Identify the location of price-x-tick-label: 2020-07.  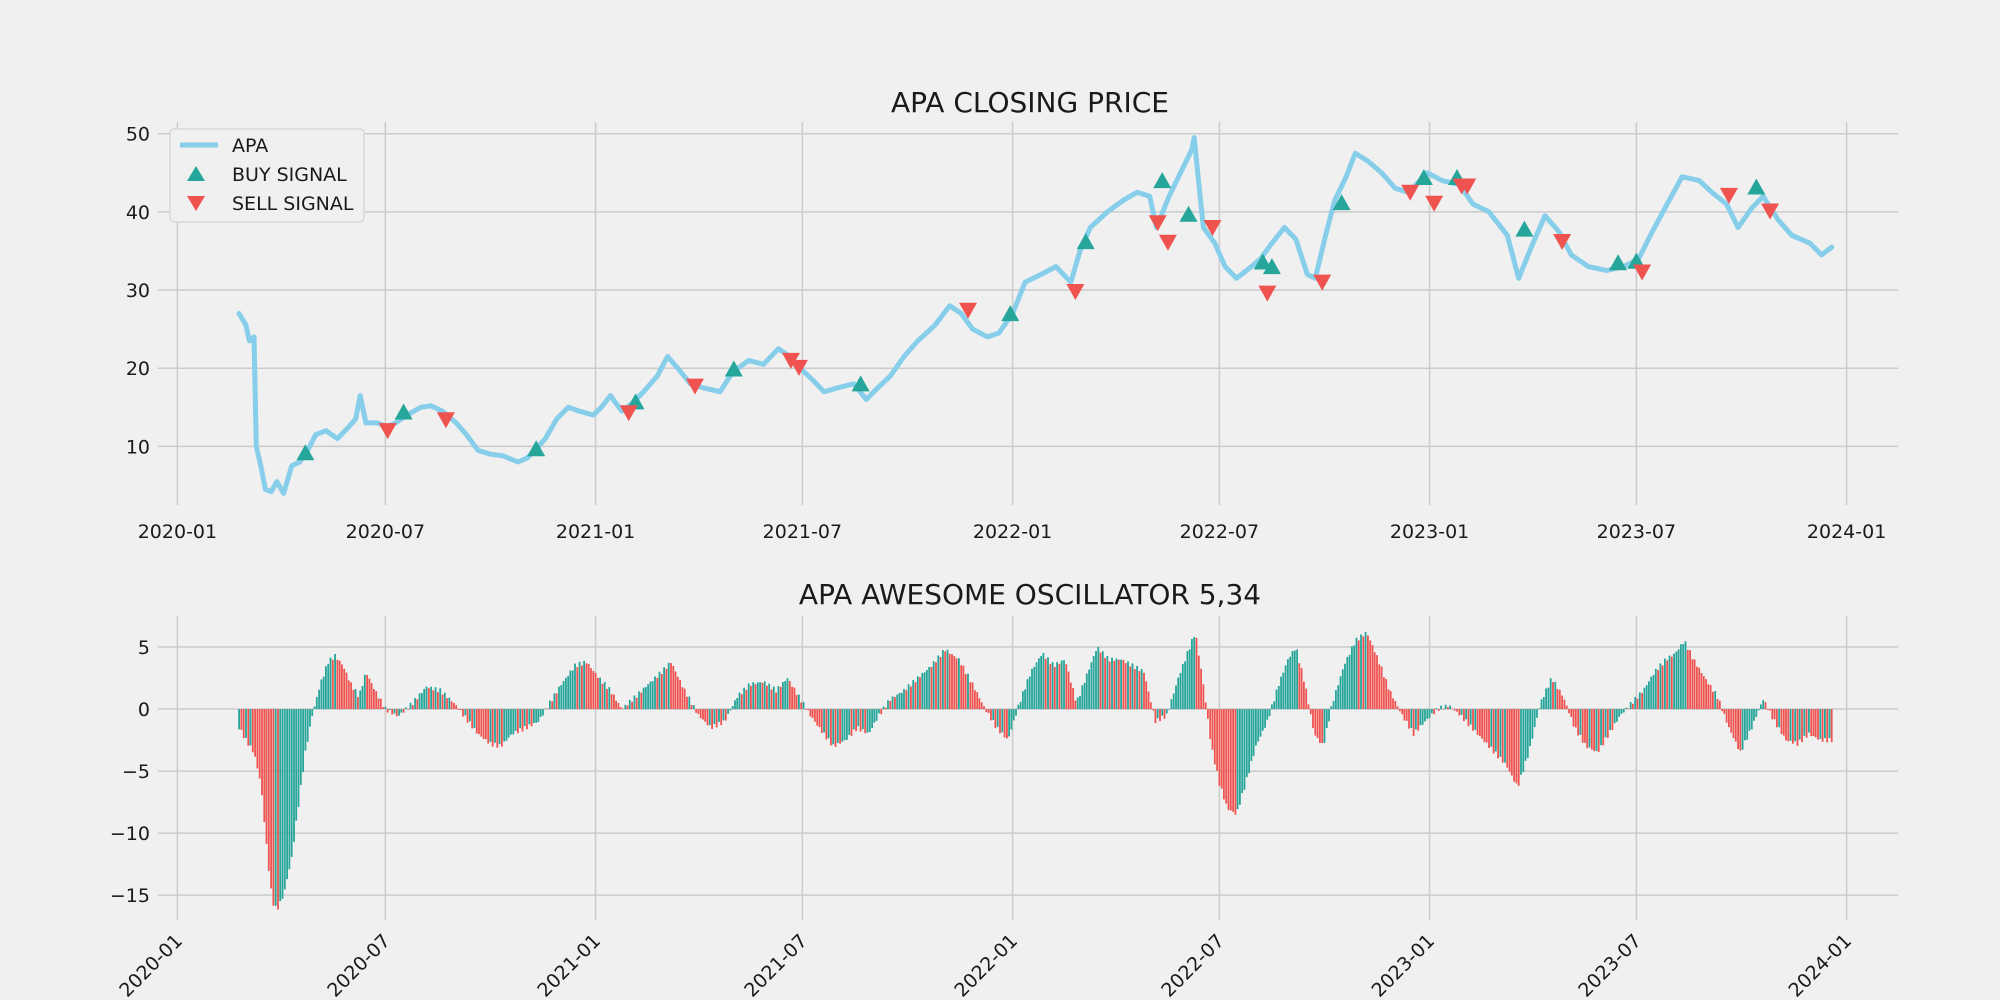
(385, 532).